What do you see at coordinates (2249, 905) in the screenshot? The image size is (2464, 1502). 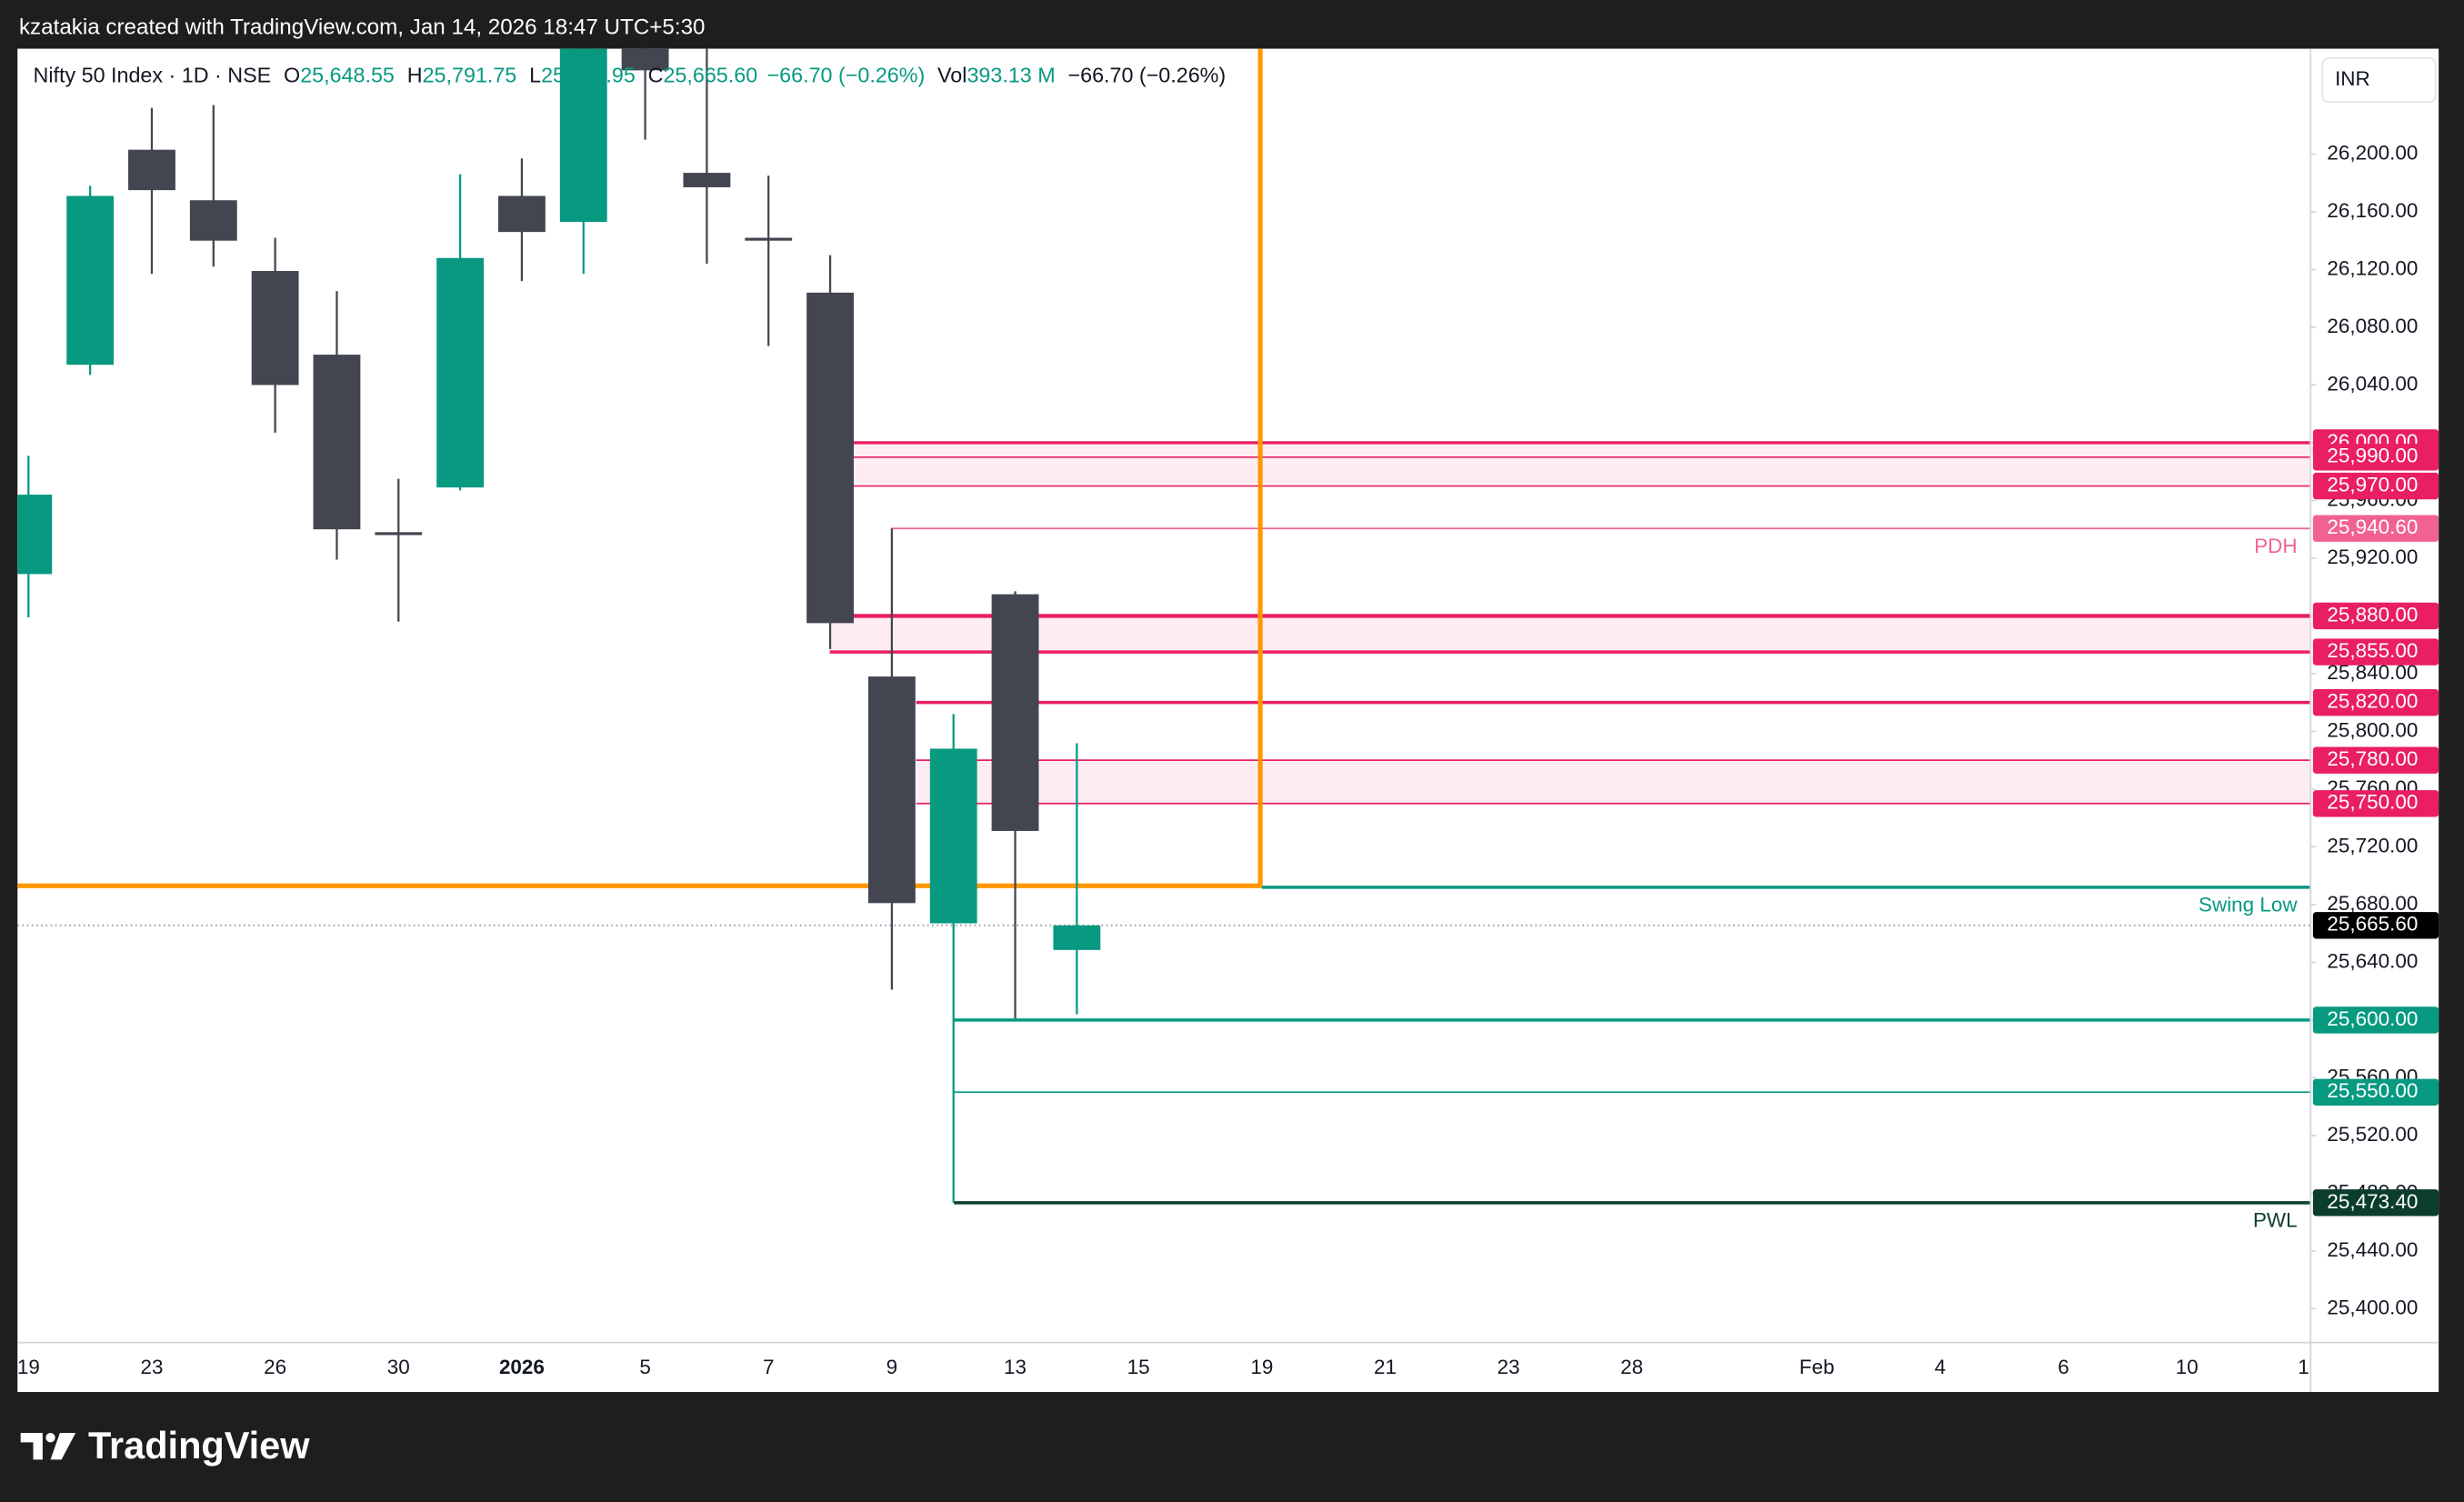 I see `level-name: Swing Low` at bounding box center [2249, 905].